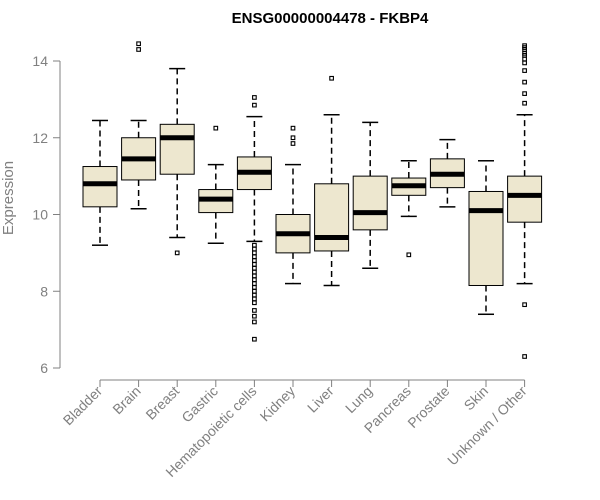 Image resolution: width=600 pixels, height=500 pixels. What do you see at coordinates (126, 400) in the screenshot?
I see `x-tick-label: Brain` at bounding box center [126, 400].